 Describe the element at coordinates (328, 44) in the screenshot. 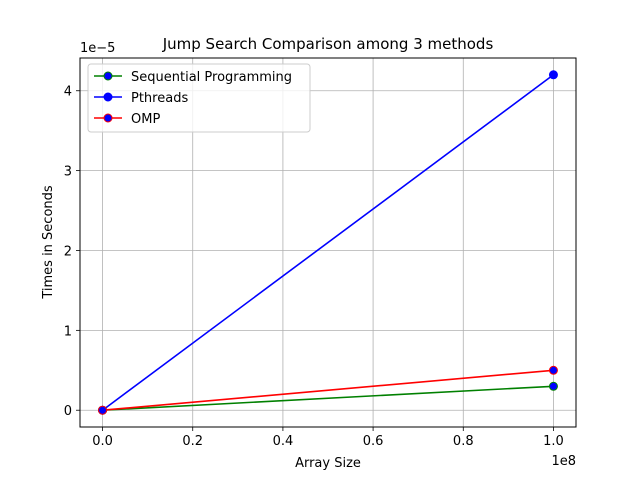

I see `chart-title: Jump Search Comparison among 3 methods` at that location.